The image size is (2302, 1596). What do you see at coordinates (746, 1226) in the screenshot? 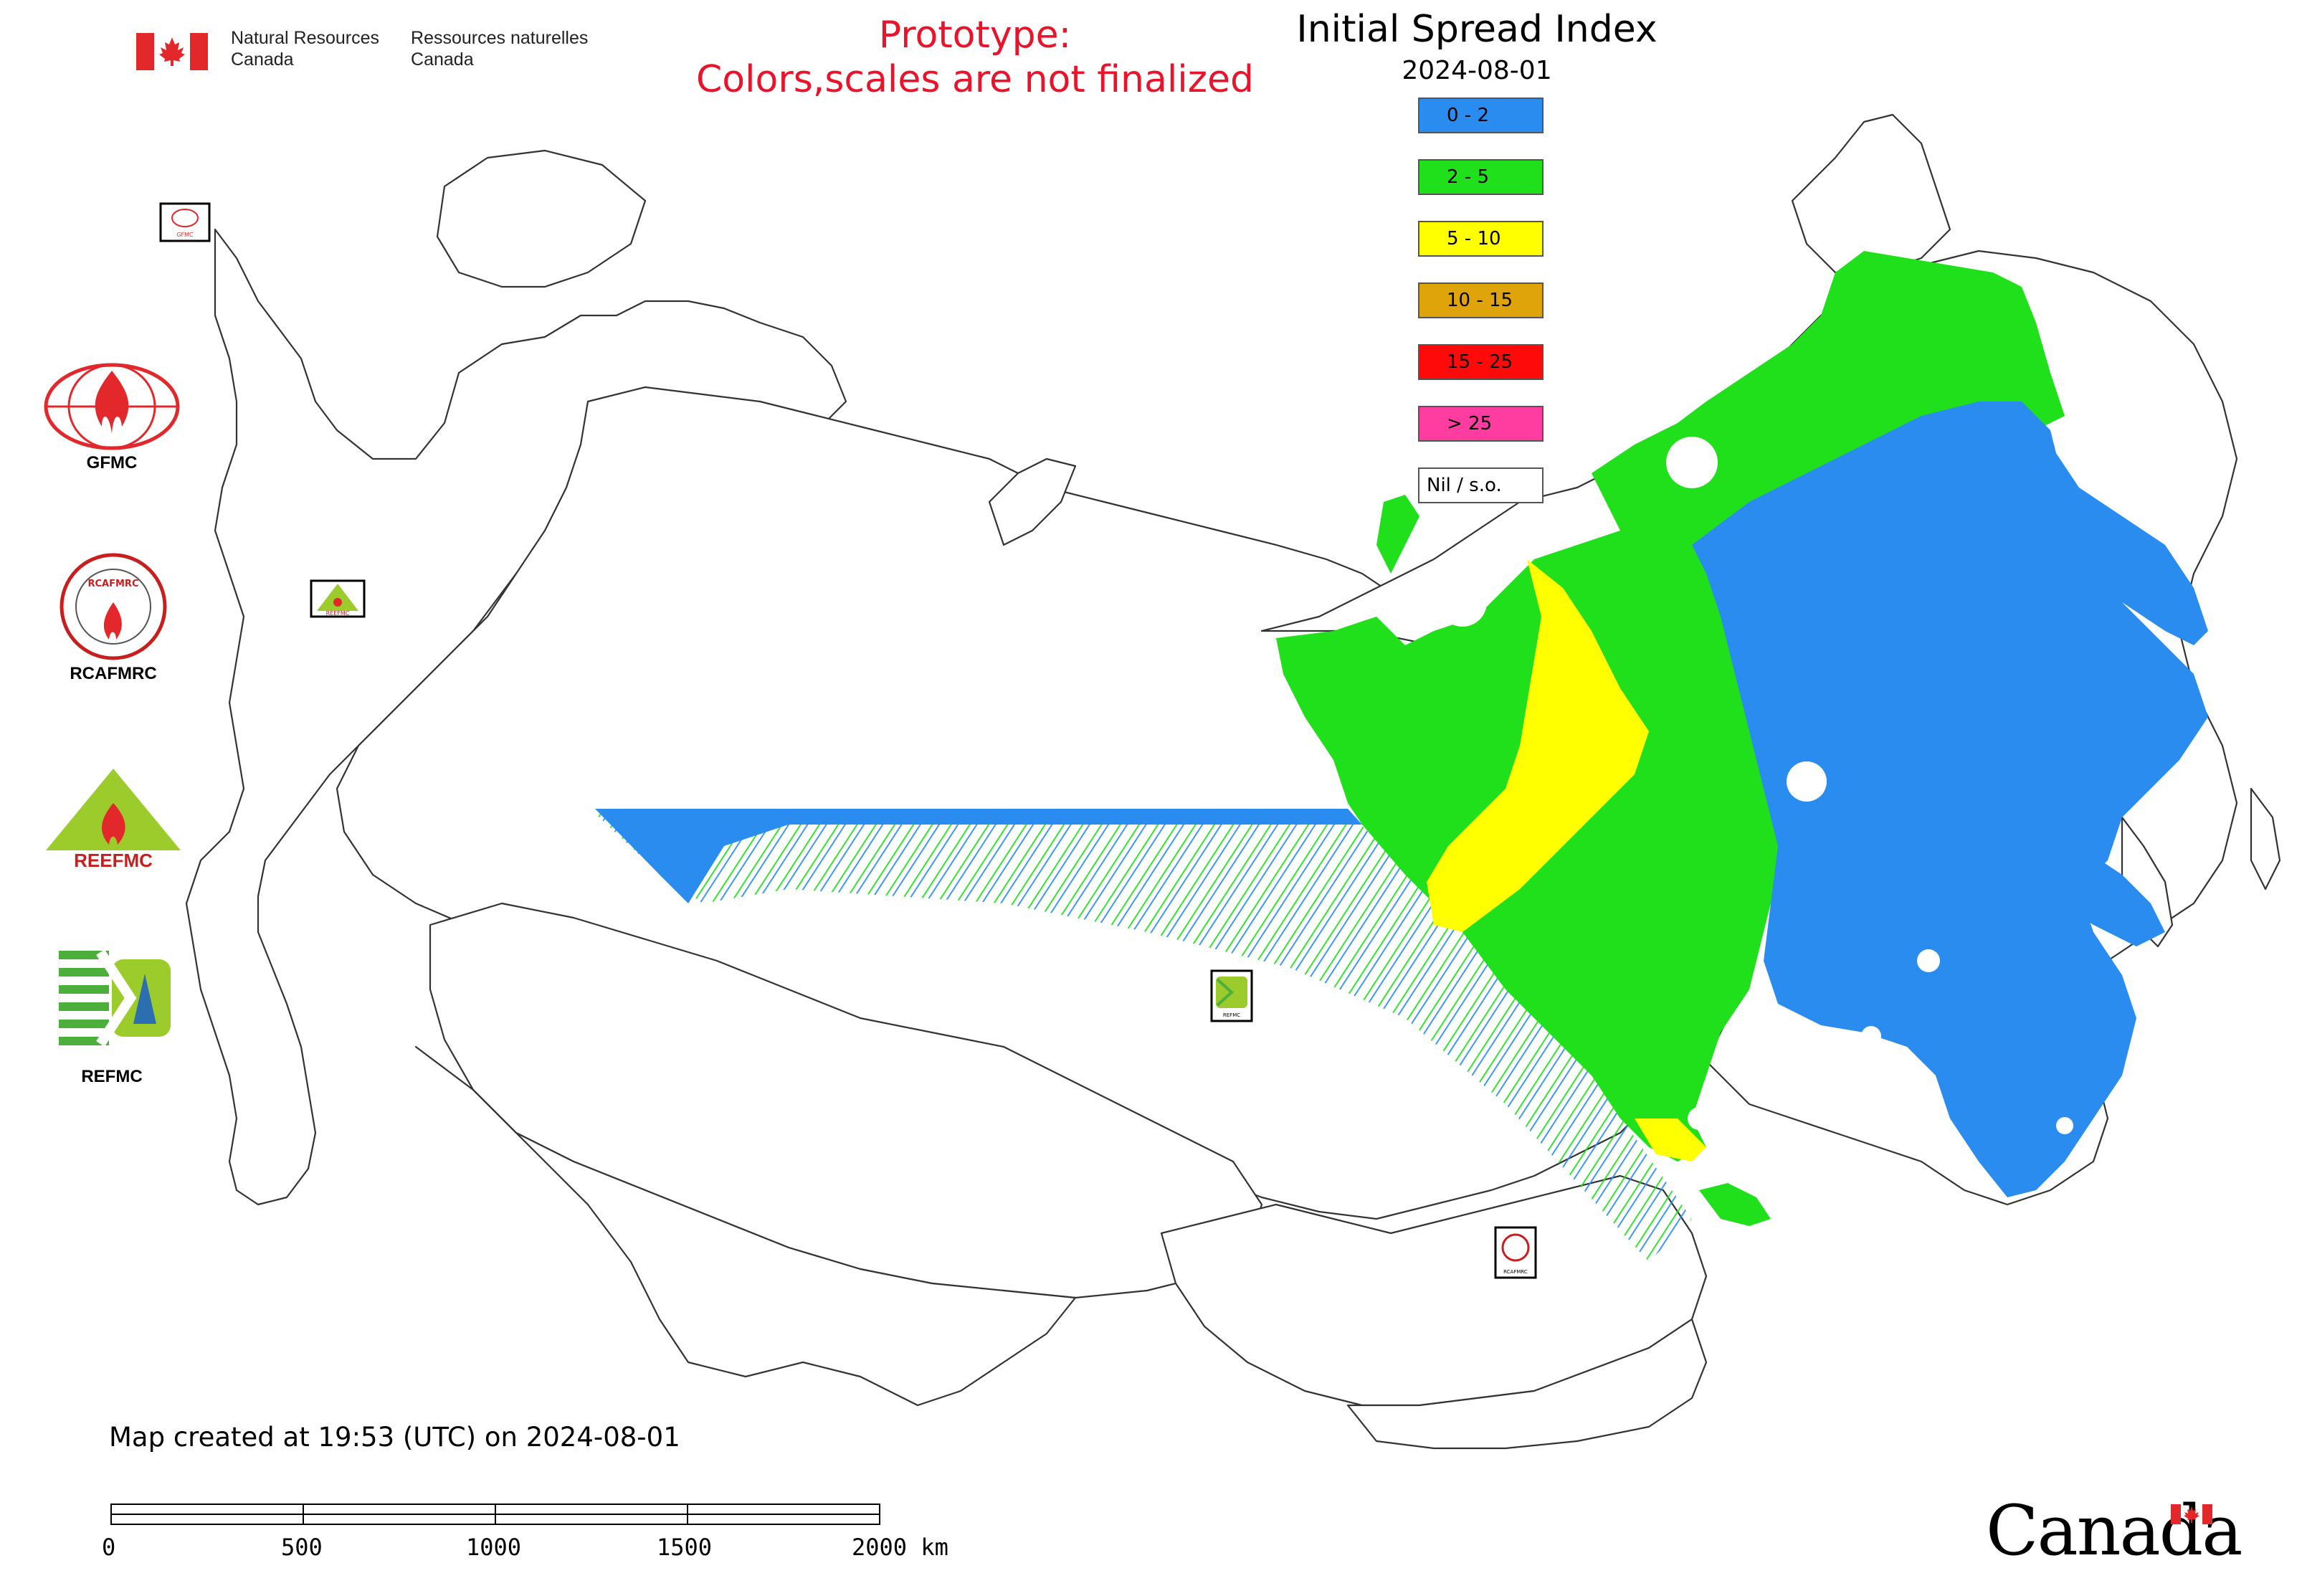
I see `central-asia-outline` at bounding box center [746, 1226].